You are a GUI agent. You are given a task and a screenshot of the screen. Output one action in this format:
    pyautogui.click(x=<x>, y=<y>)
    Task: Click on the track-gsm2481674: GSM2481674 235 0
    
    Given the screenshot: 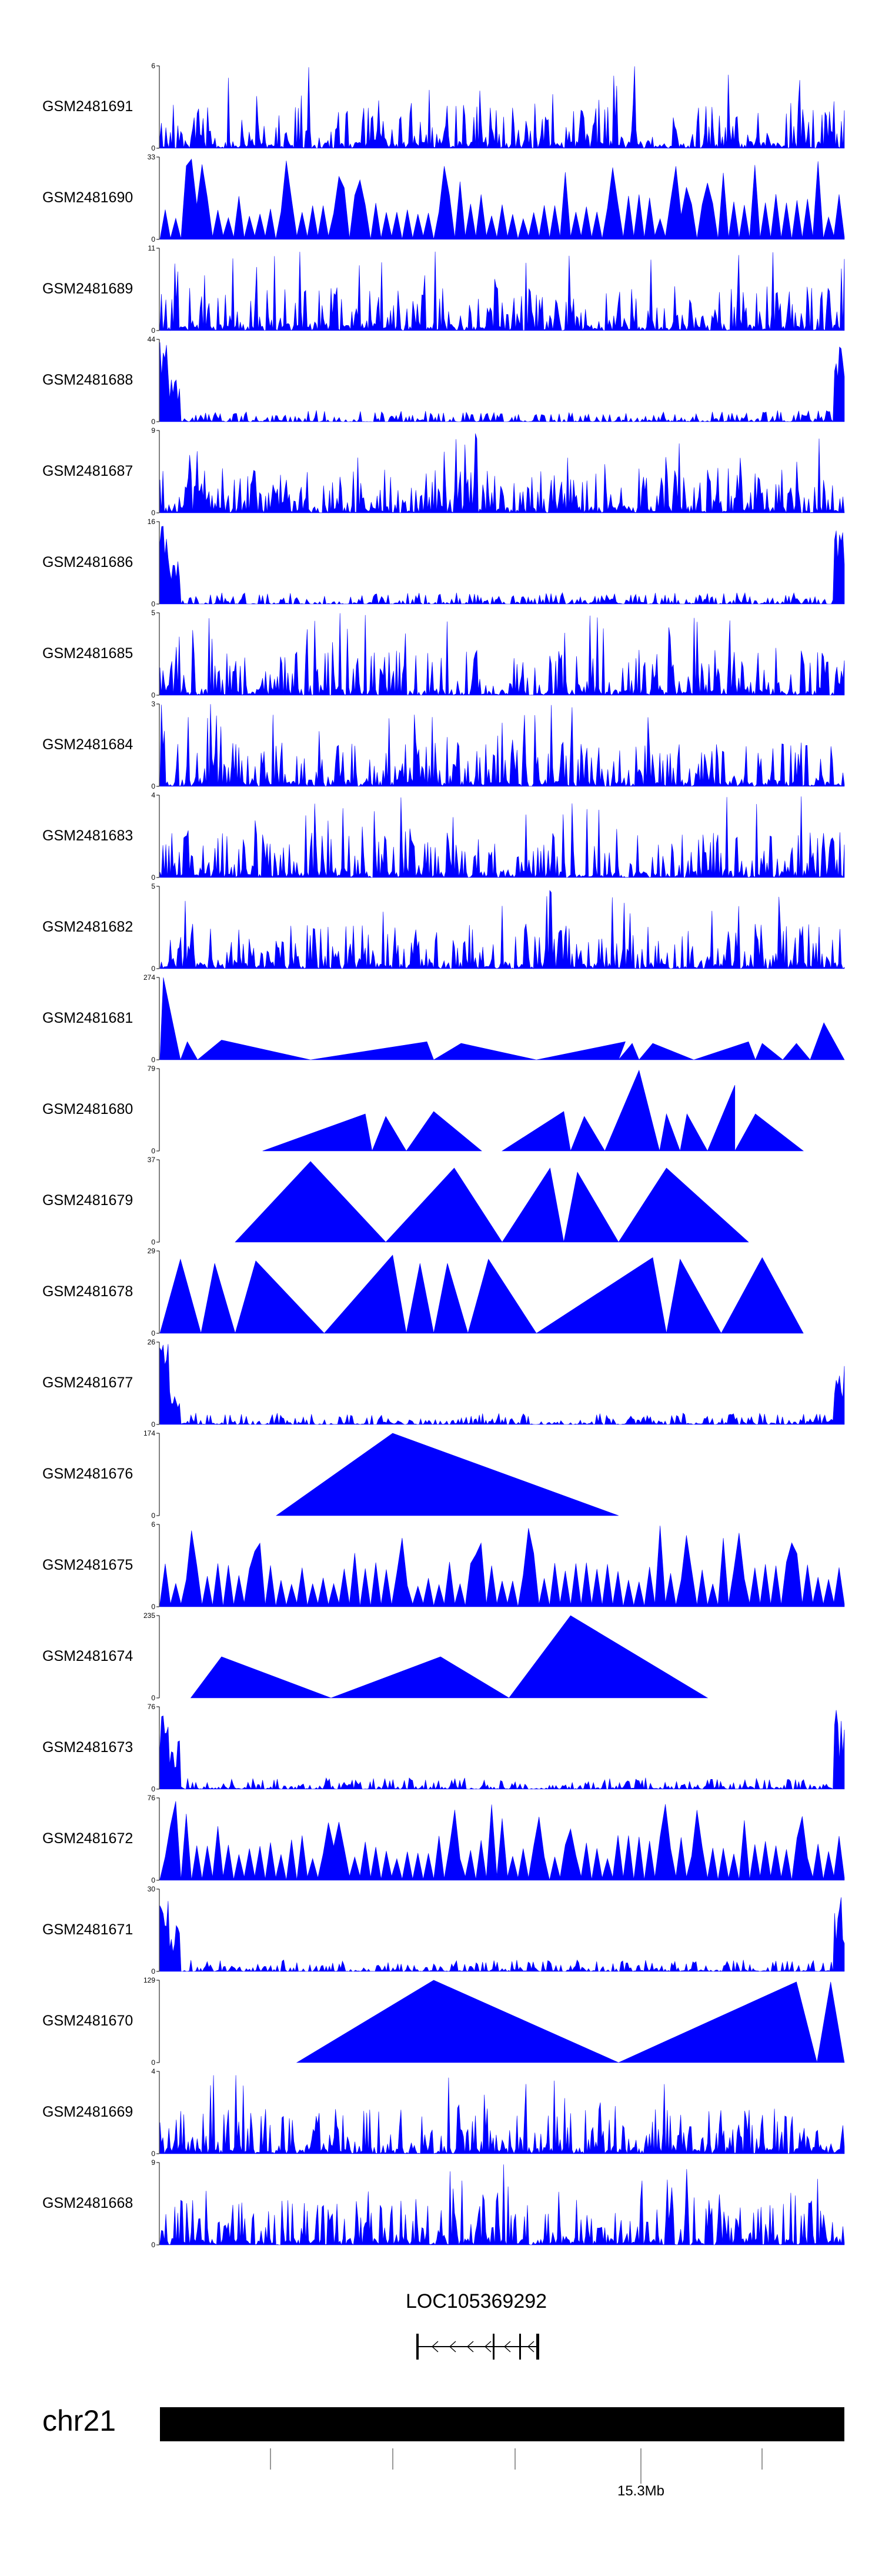 What is the action you would take?
    pyautogui.click(x=375, y=1656)
    